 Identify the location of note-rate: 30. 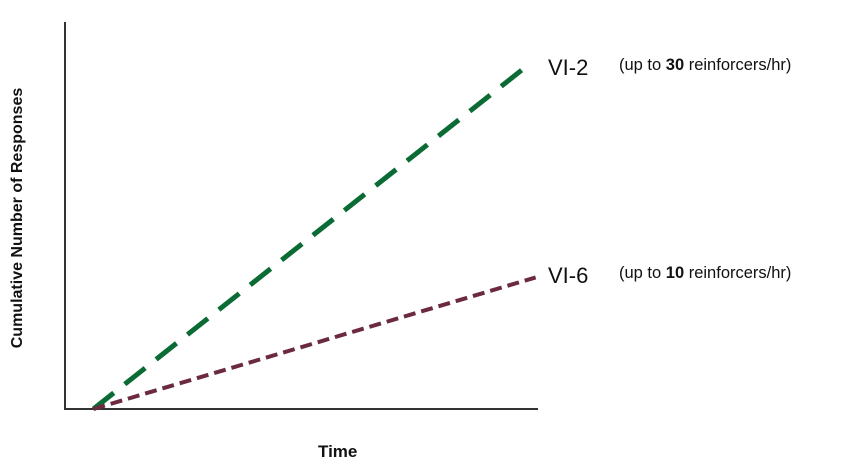
(675, 65).